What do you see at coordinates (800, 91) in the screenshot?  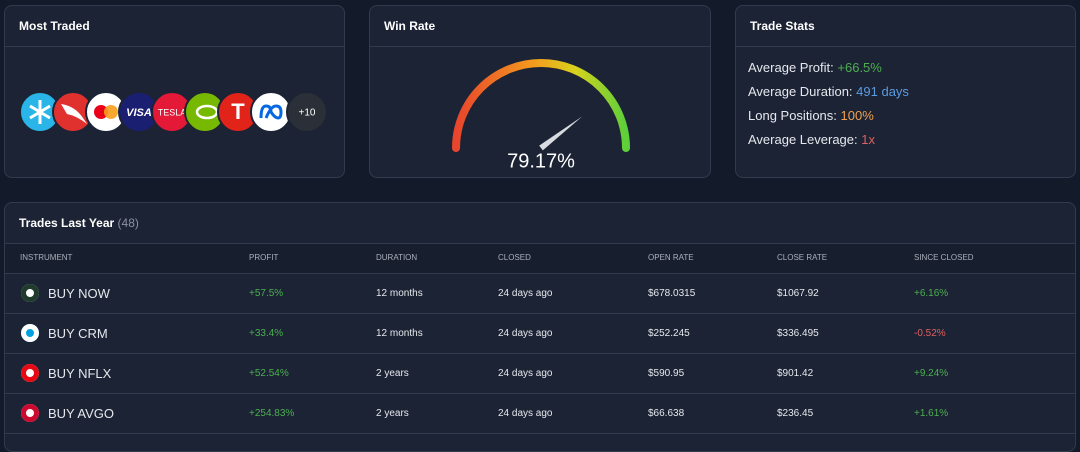 I see `stat-label: Average Duration:` at bounding box center [800, 91].